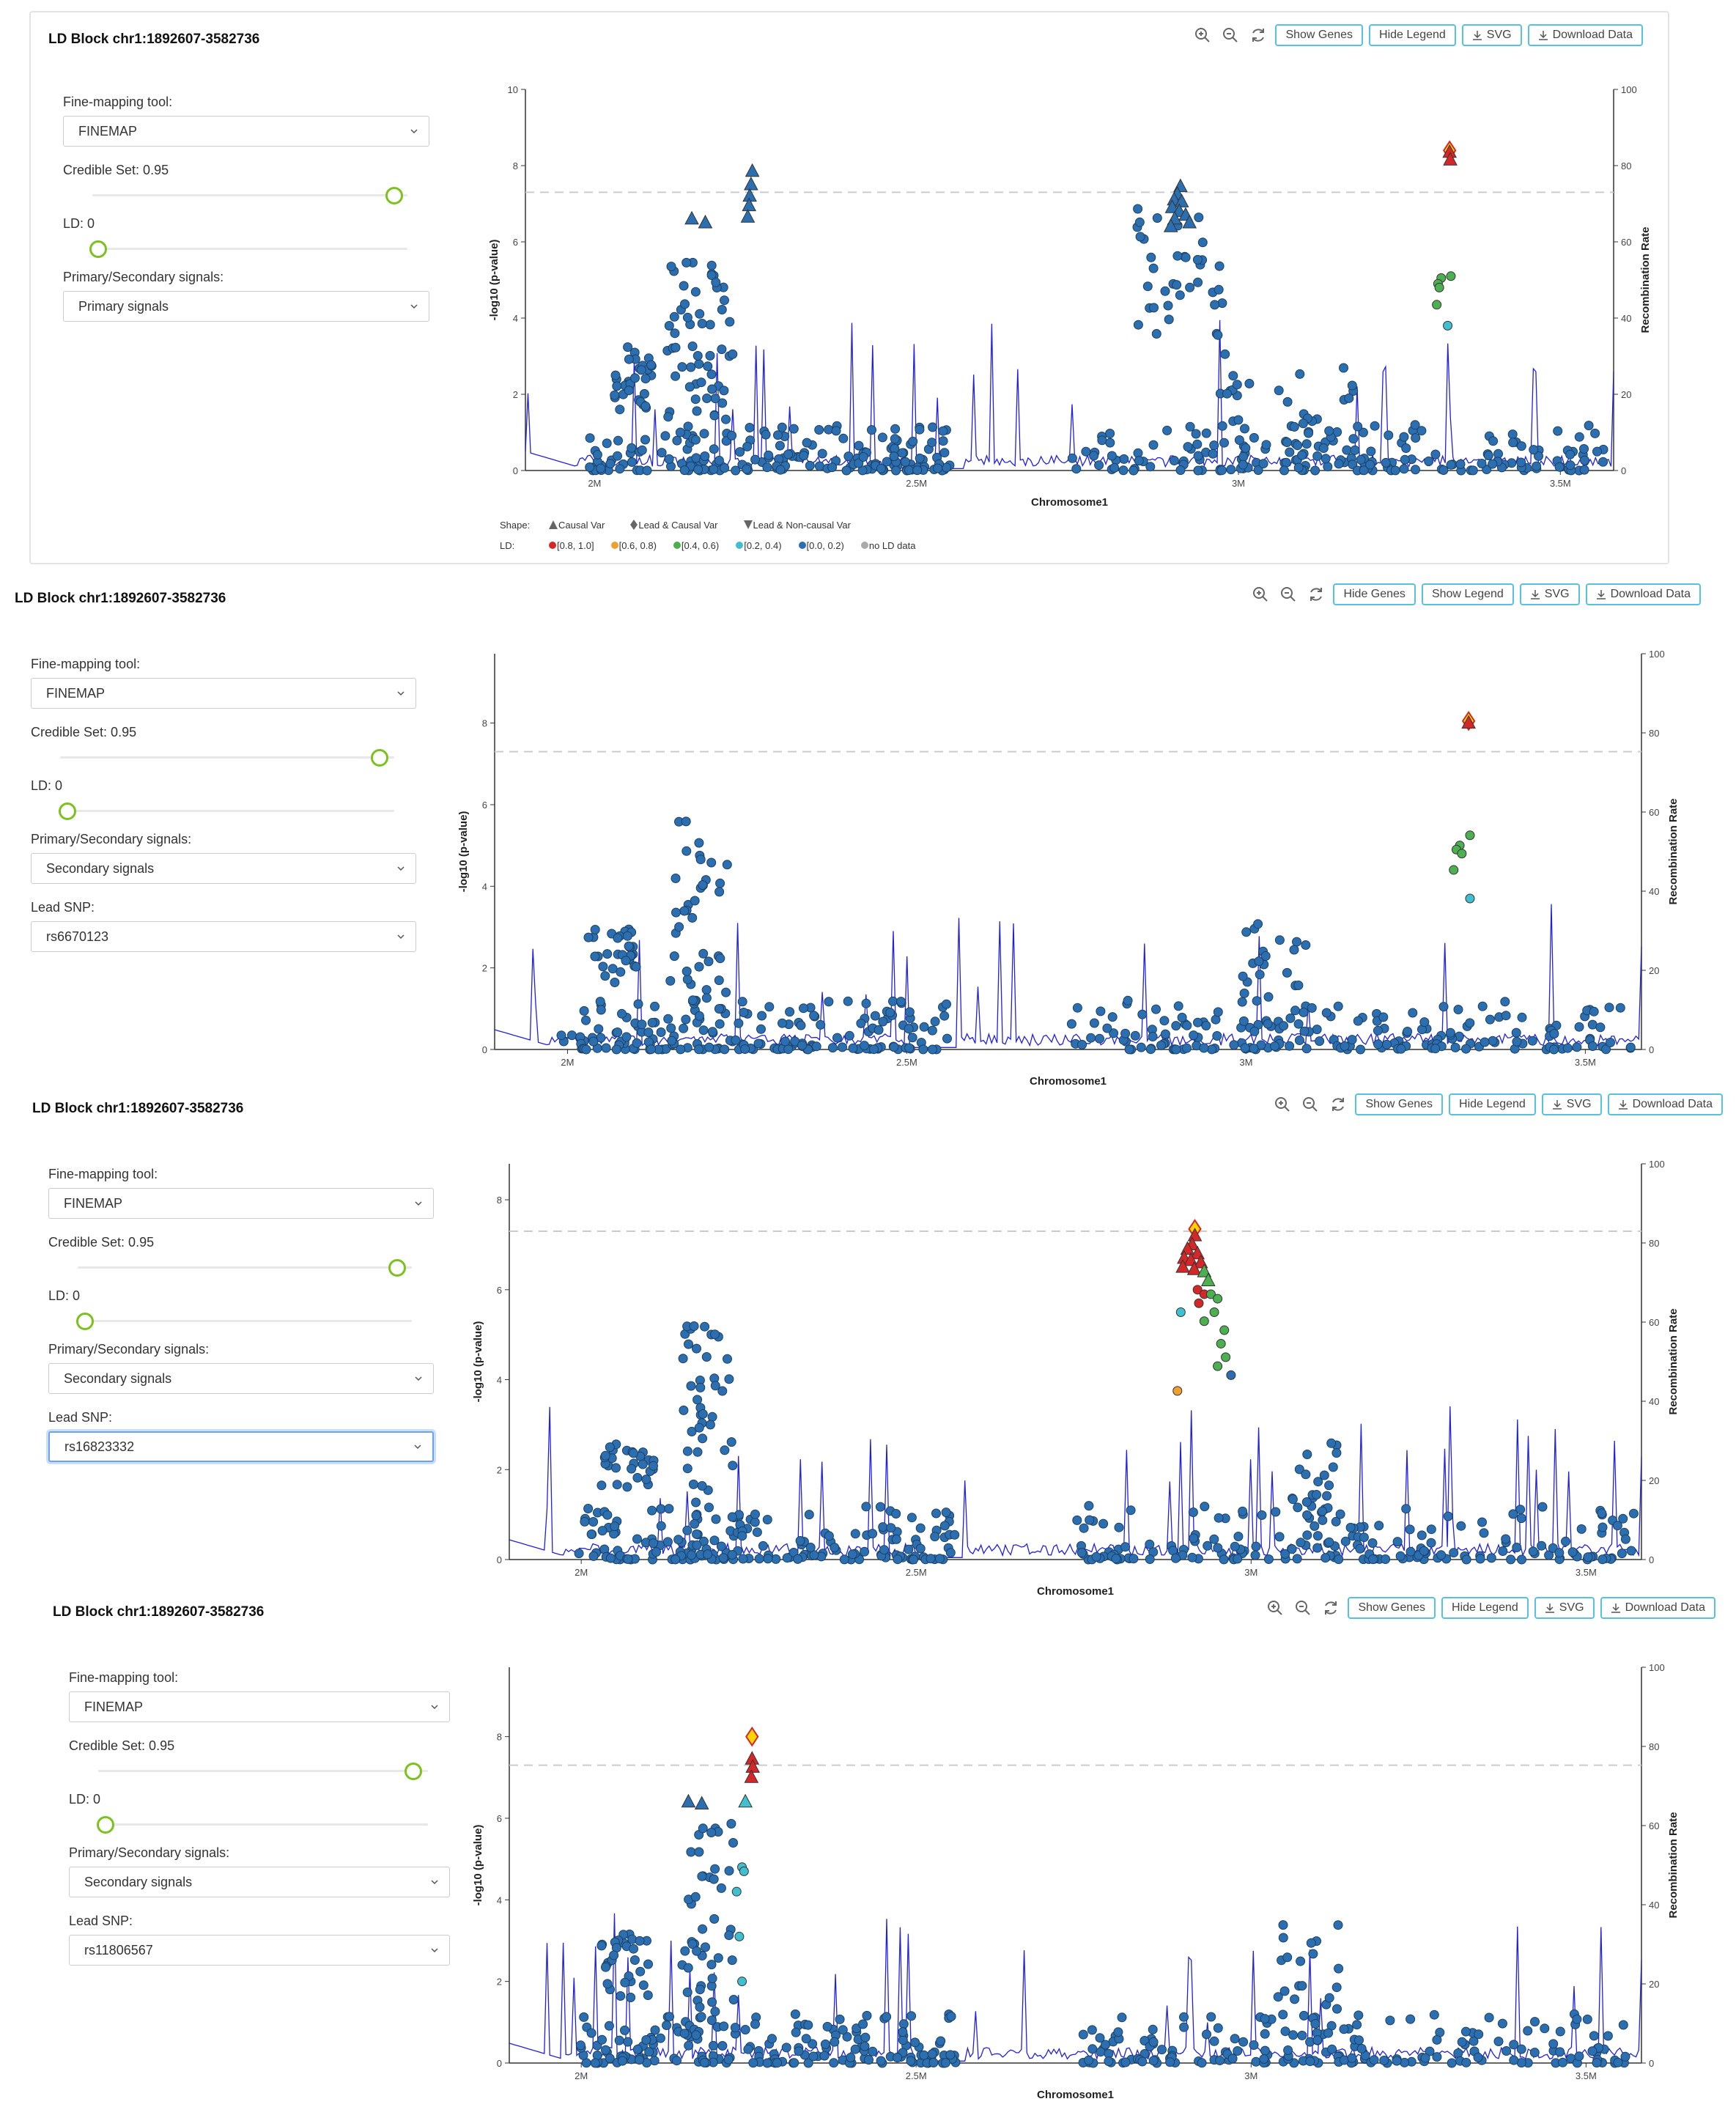 The image size is (1736, 2107). What do you see at coordinates (1374, 594) in the screenshot?
I see `hide-genes-button: Hide Genes` at bounding box center [1374, 594].